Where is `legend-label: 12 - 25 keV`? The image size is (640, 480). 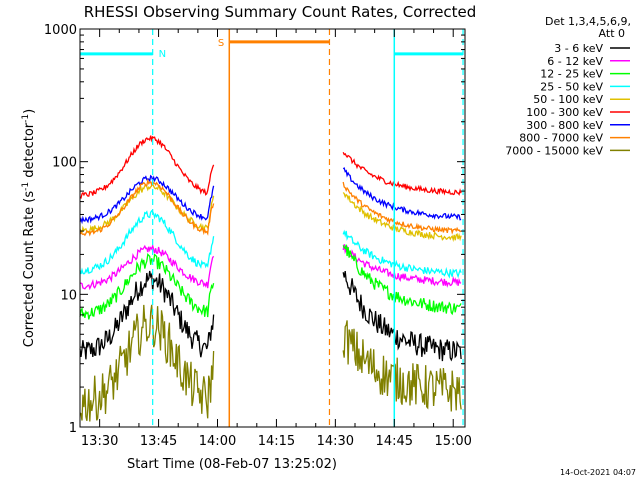 legend-label: 12 - 25 keV is located at coordinates (571, 74).